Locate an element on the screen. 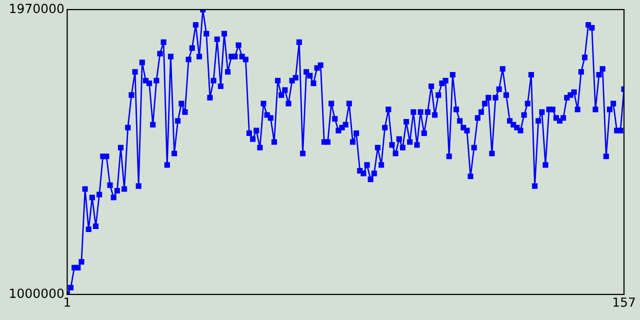 The width and height of the screenshot is (640, 320). x-tick-label: 157 is located at coordinates (624, 302).